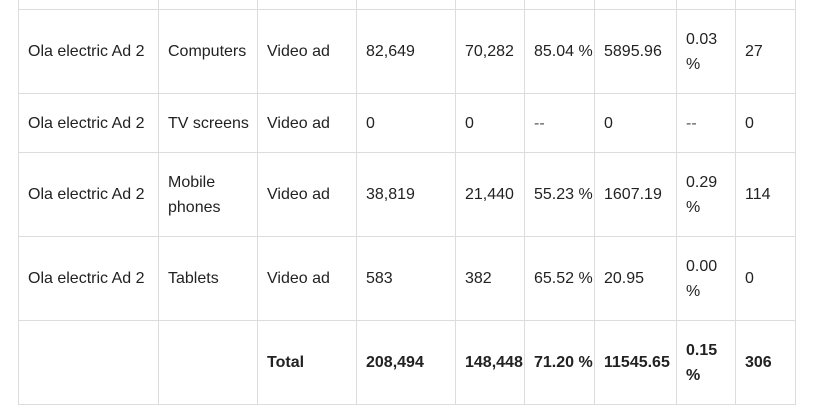  I want to click on views-cell: 382, so click(490, 278).